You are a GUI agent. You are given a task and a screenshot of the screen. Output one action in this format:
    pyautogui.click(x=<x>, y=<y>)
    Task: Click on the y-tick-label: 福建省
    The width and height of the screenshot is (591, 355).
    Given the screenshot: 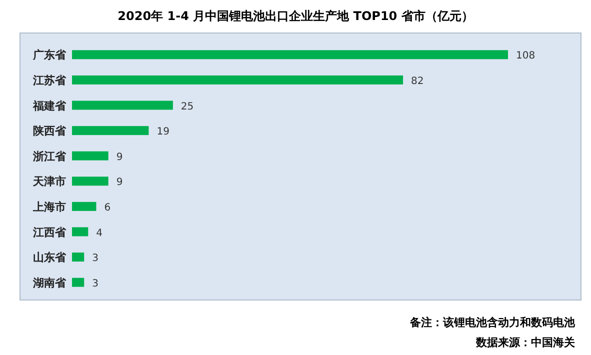 What is the action you would take?
    pyautogui.click(x=49, y=105)
    